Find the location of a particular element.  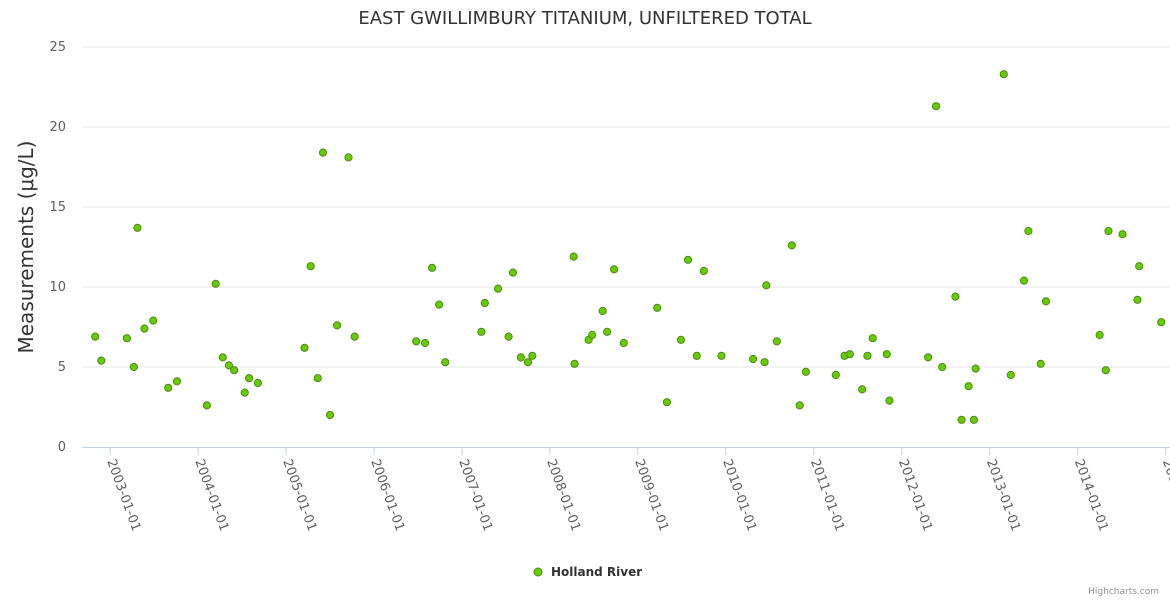

x-tick-label: 2005-01-01 is located at coordinates (299, 495).